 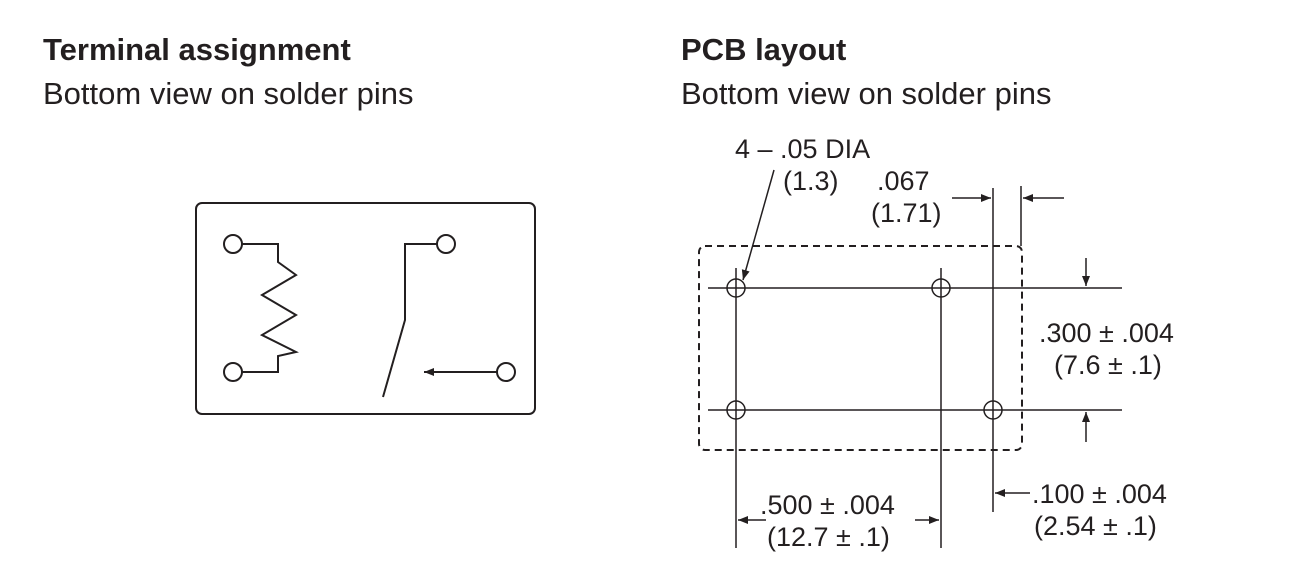 I want to click on terminal-assignment-title: Terminal assignment, so click(x=197, y=49).